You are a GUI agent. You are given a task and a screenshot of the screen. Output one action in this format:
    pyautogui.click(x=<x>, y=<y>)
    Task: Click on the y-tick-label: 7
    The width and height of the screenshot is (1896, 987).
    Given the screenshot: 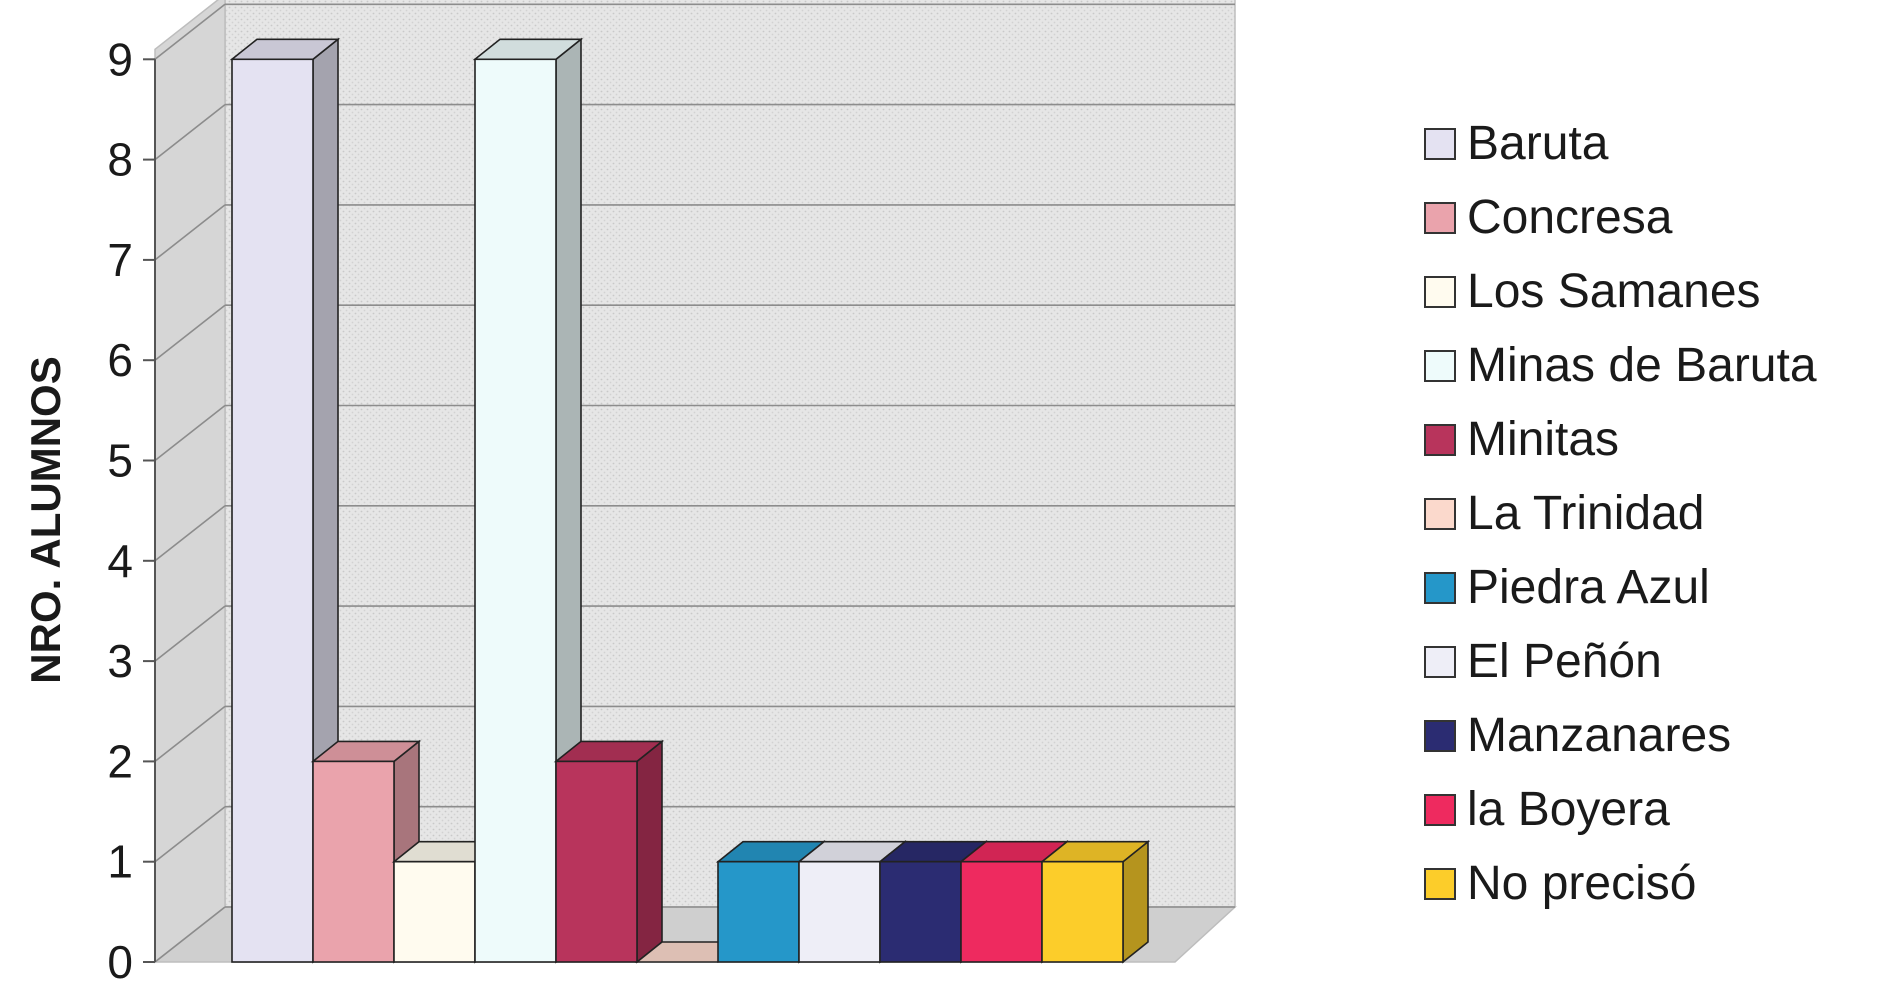 What is the action you would take?
    pyautogui.click(x=120, y=260)
    